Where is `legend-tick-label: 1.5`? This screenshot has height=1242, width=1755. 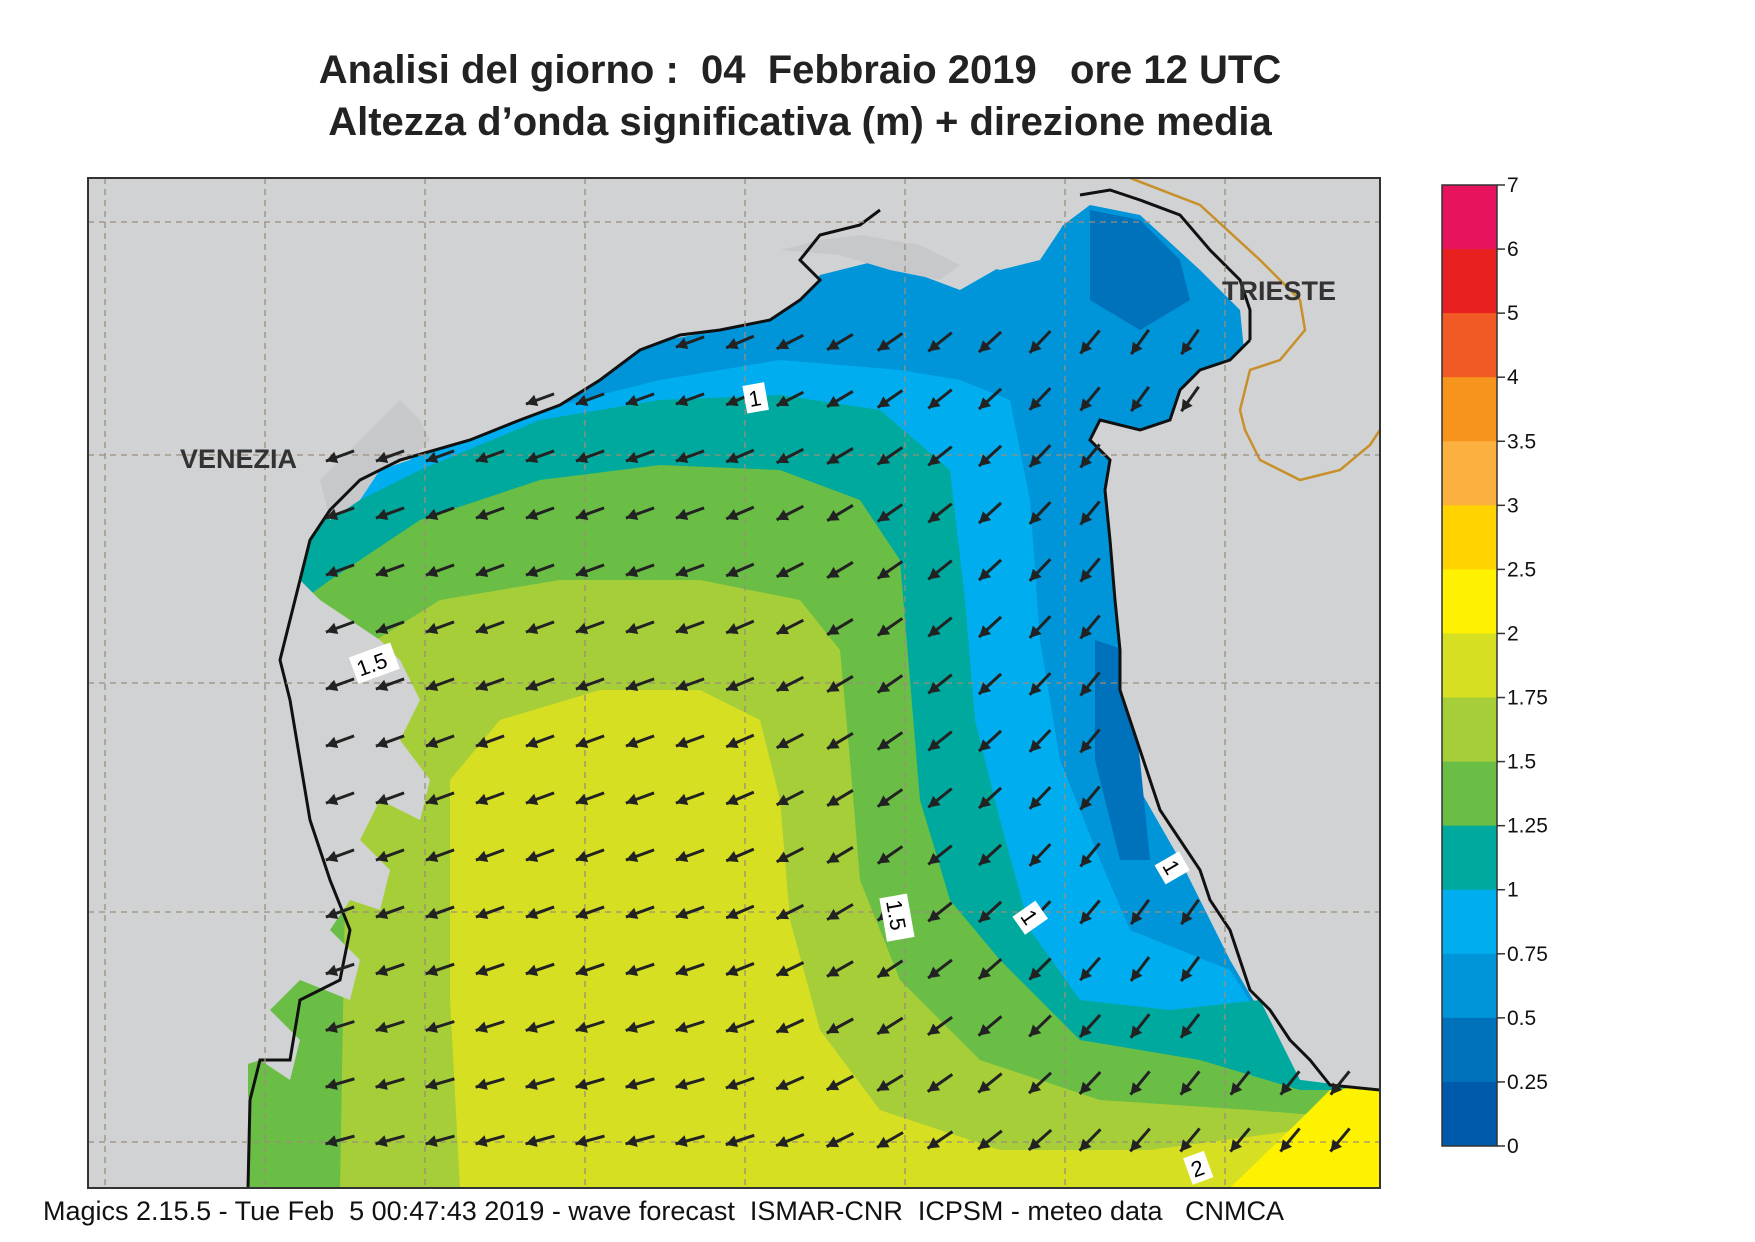 legend-tick-label: 1.5 is located at coordinates (1521, 762).